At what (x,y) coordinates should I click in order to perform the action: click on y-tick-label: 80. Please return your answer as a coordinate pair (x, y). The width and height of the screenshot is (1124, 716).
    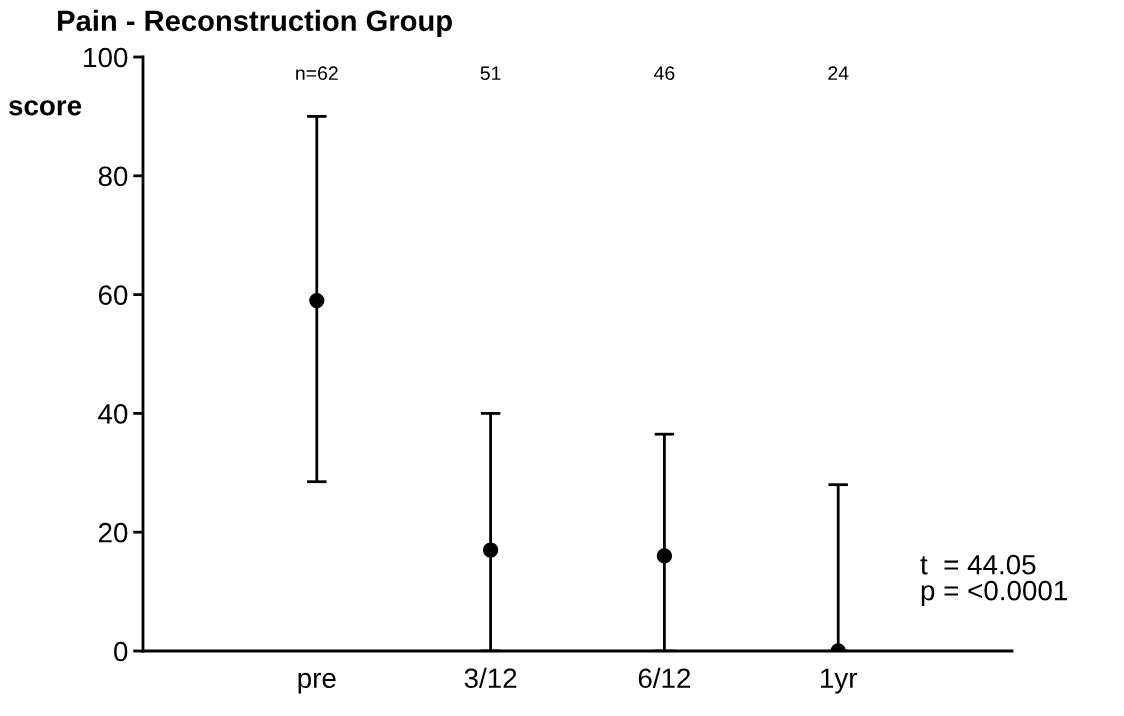
    Looking at the image, I should click on (113, 176).